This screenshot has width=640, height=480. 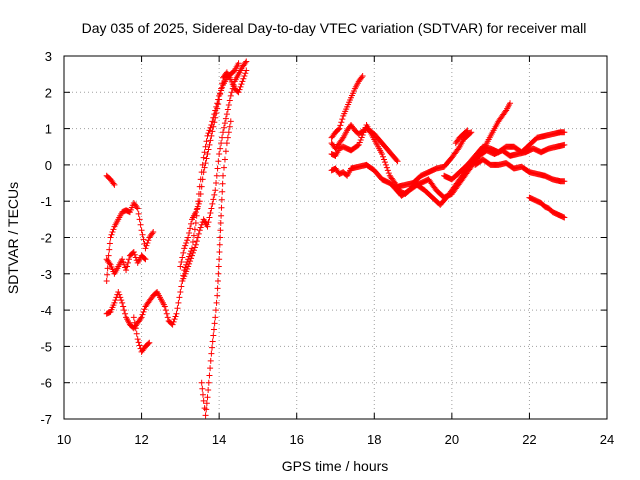 What do you see at coordinates (141, 439) in the screenshot?
I see `x-tick-label: 12` at bounding box center [141, 439].